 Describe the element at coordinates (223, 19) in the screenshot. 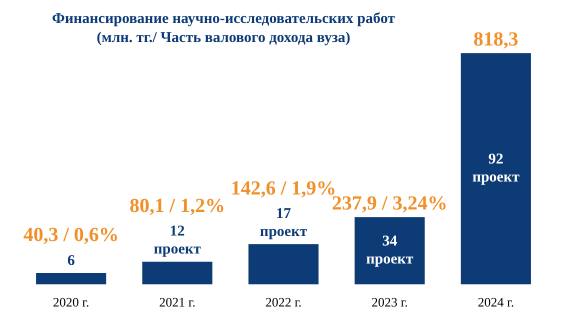

I see `chart-title: Финансирование научно-исследовательских работ` at that location.